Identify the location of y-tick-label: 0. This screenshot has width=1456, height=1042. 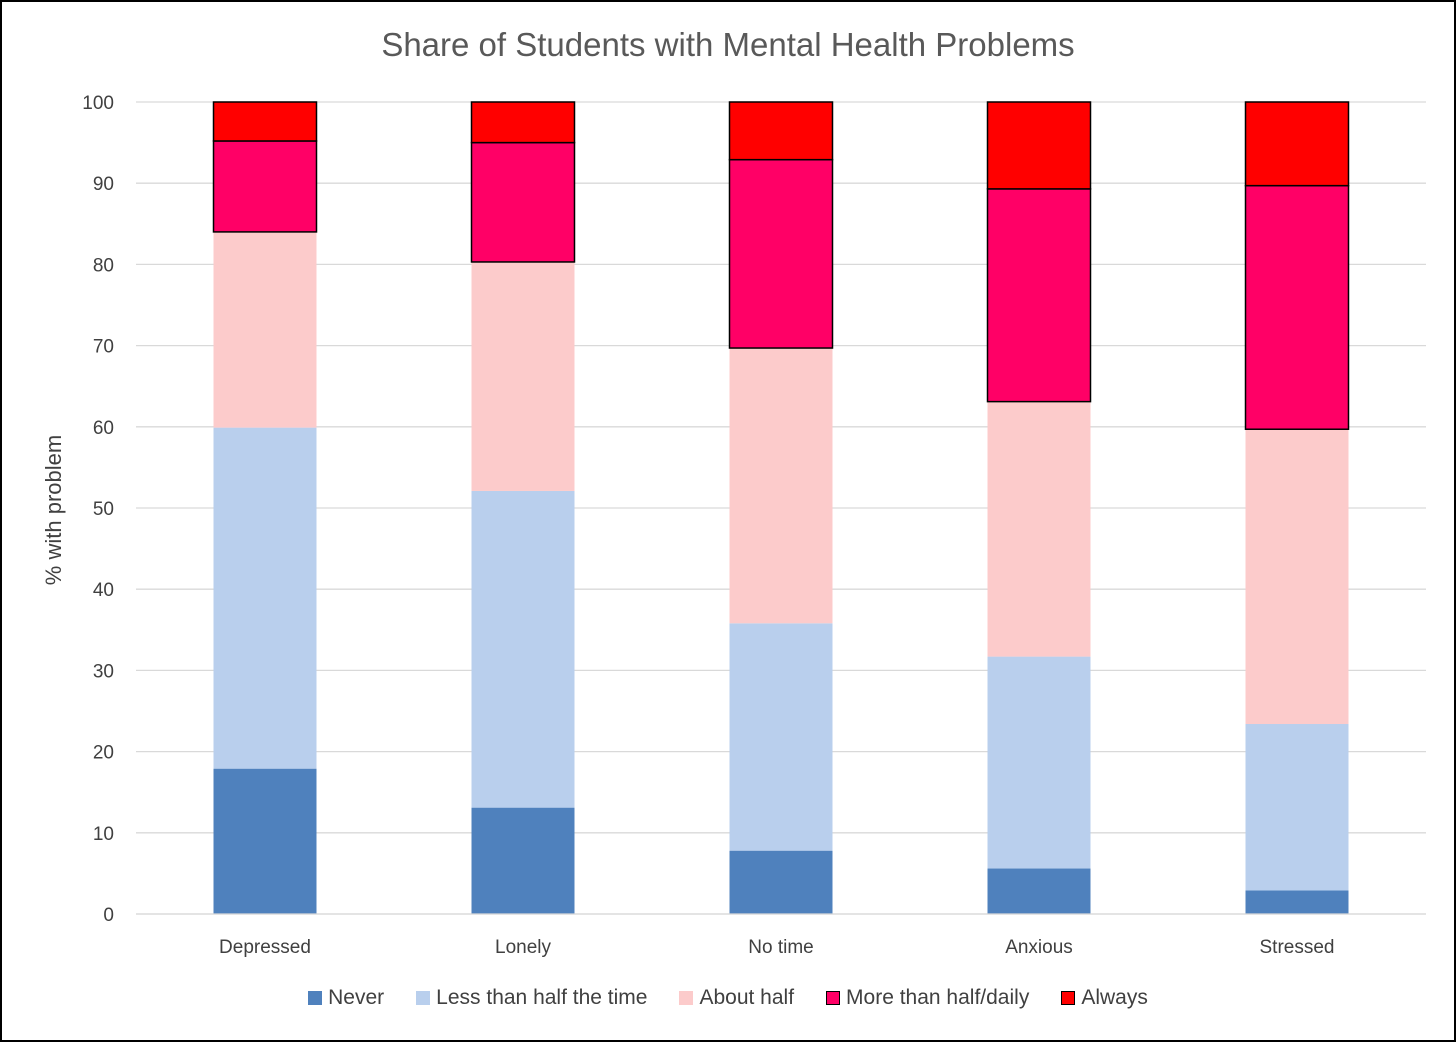
(108, 915).